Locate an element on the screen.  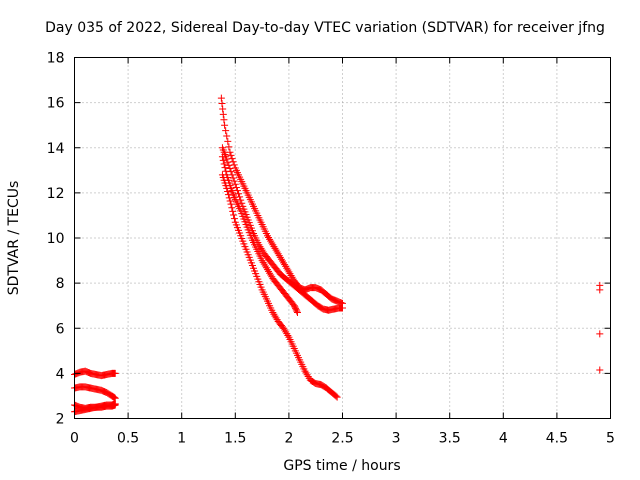
y-axis-label: SDTVAR / TECUs is located at coordinates (14, 238).